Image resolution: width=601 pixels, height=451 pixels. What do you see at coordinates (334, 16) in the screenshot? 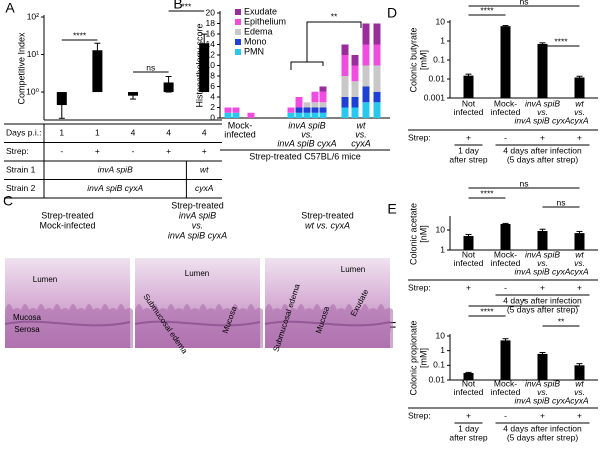
I see `sig-label: **` at bounding box center [334, 16].